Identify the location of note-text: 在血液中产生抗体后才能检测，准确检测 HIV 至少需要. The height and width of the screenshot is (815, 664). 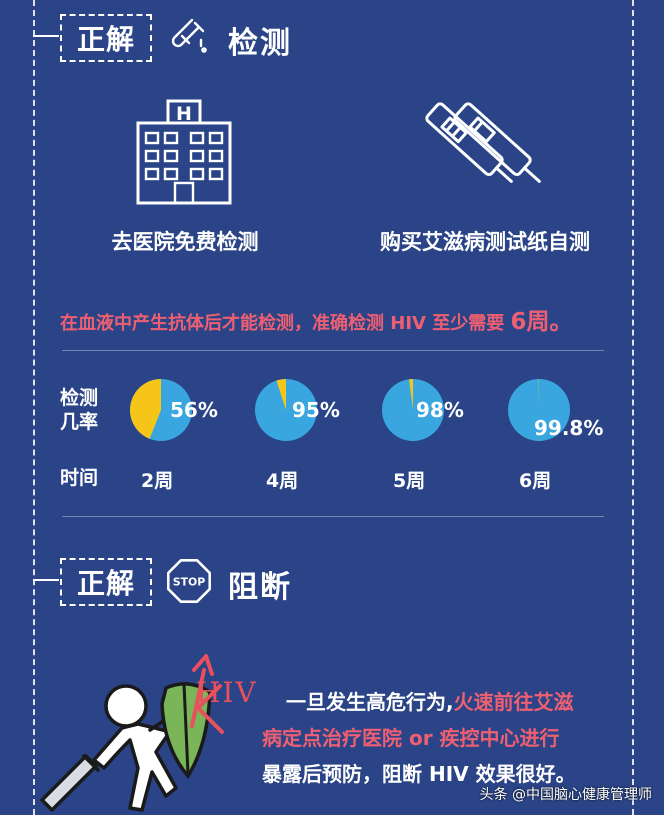
(285, 323).